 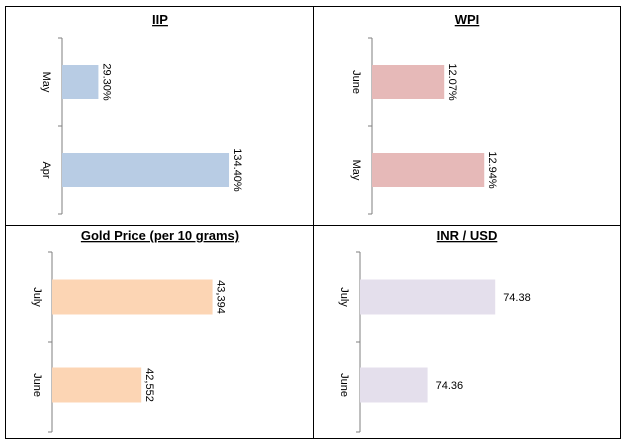 What do you see at coordinates (46, 169) in the screenshot?
I see `category-label: Apr` at bounding box center [46, 169].